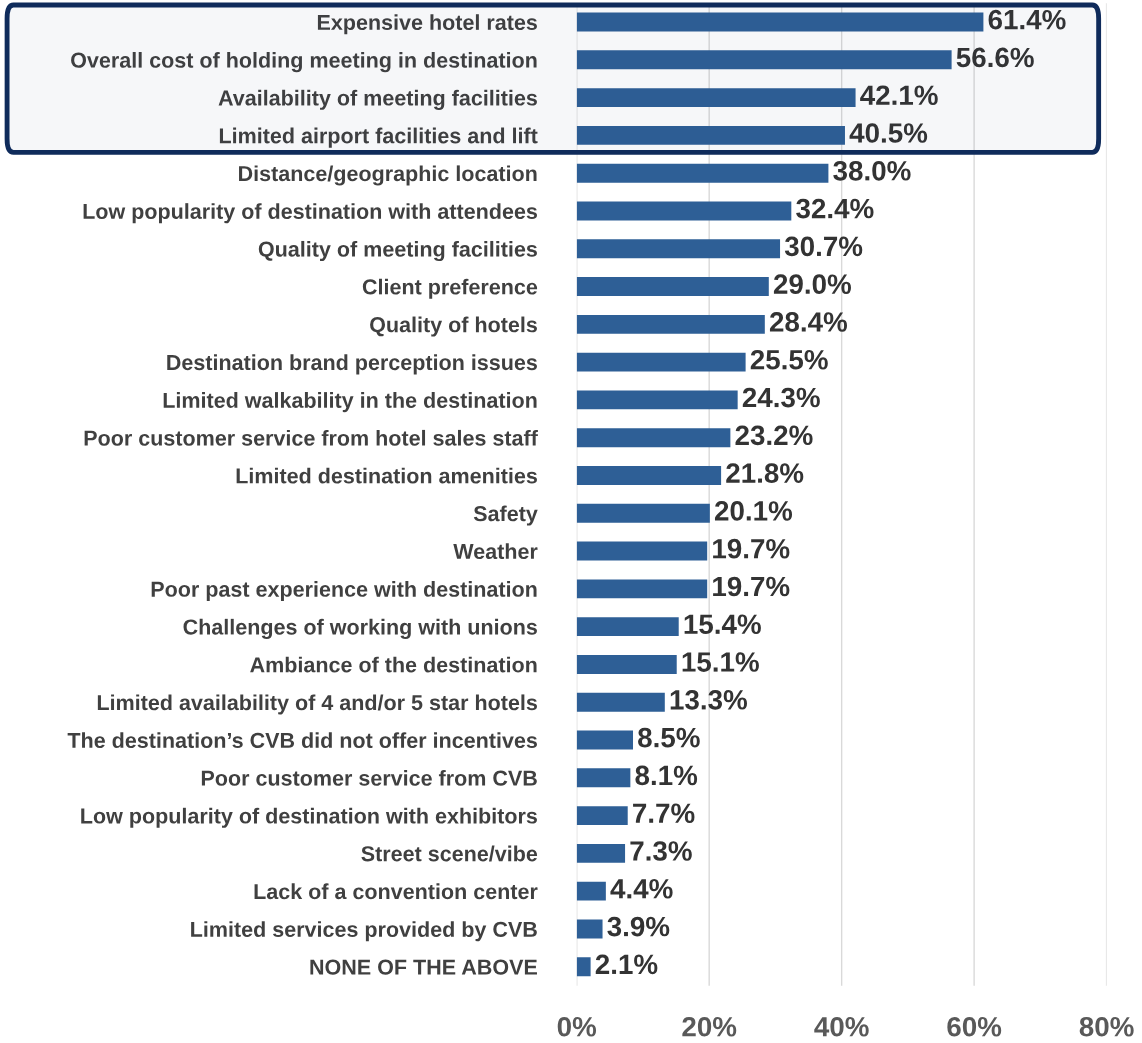  What do you see at coordinates (995, 57) in the screenshot?
I see `data-label: 56.6%` at bounding box center [995, 57].